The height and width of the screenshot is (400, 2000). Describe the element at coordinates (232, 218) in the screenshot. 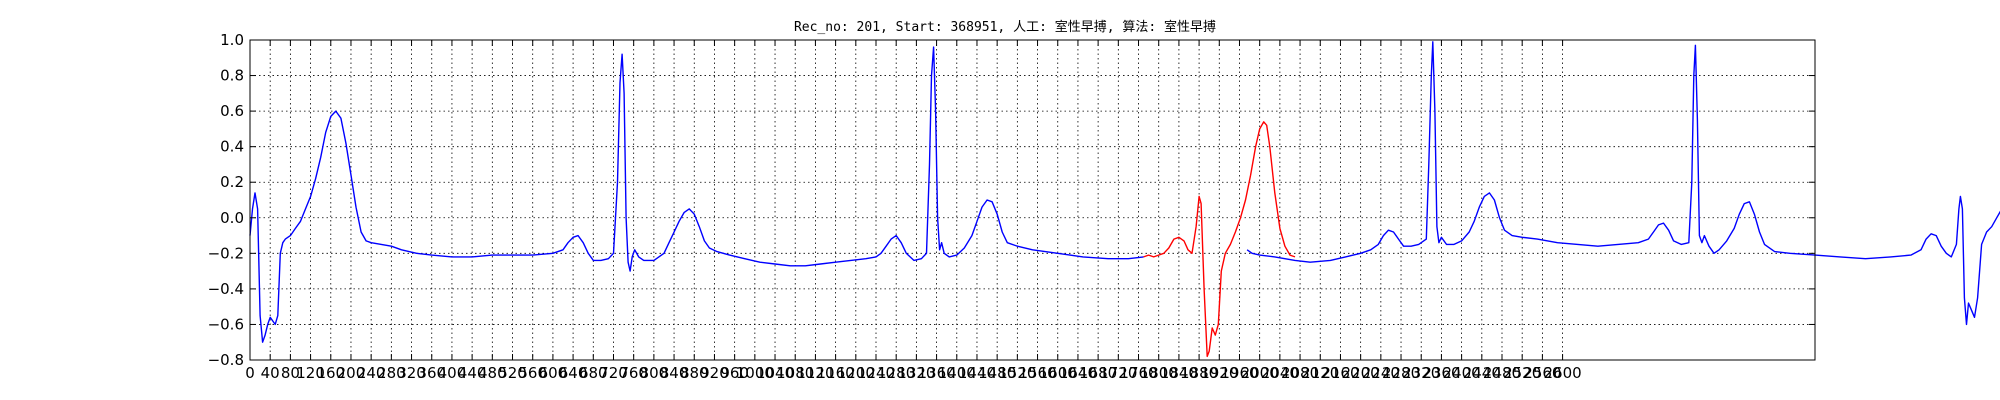

I see `y-tick-label: 0.0` at that location.